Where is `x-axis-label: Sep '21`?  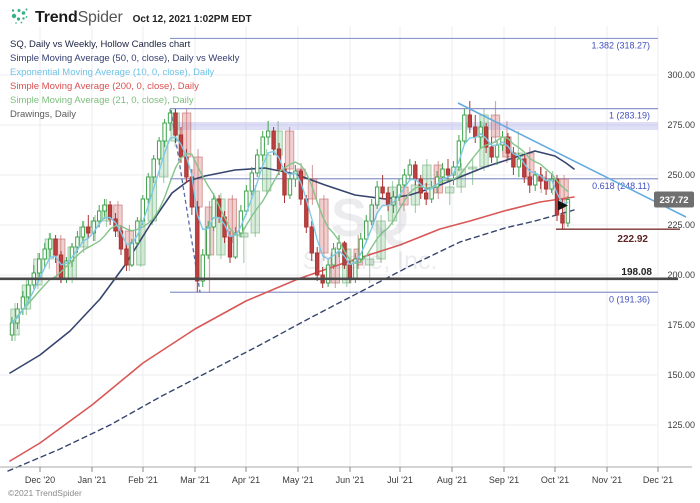 x-axis-label: Sep '21 is located at coordinates (504, 480).